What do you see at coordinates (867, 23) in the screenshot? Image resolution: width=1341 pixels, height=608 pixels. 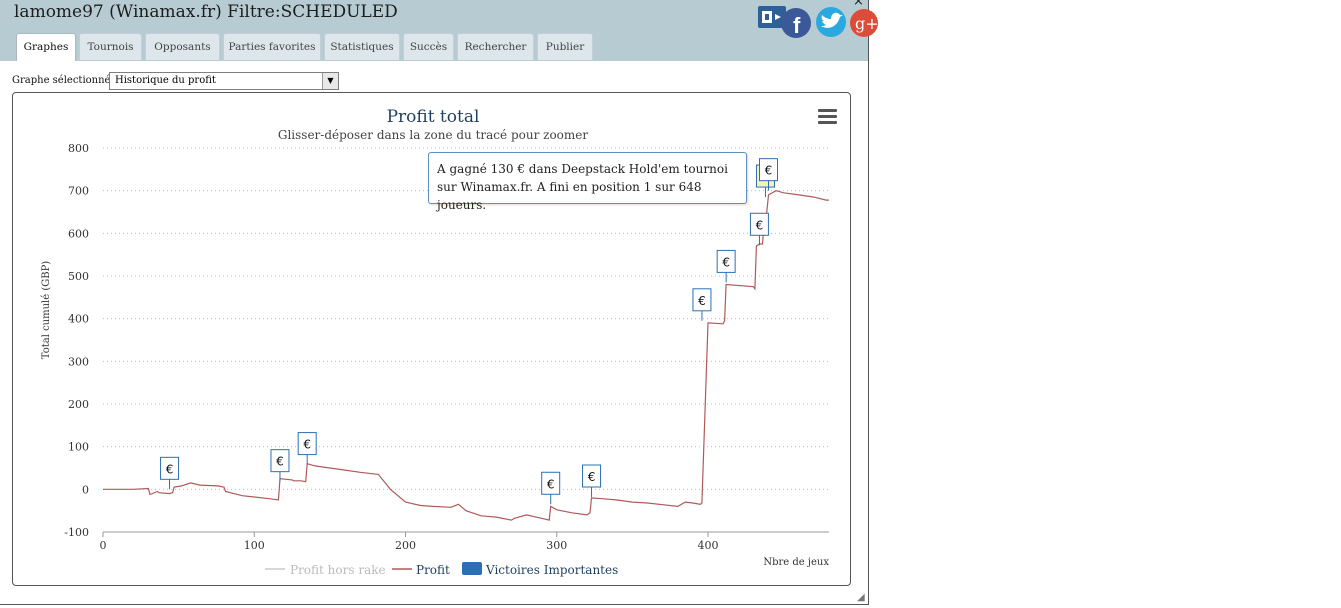 I see `svg-text: g+` at bounding box center [867, 23].